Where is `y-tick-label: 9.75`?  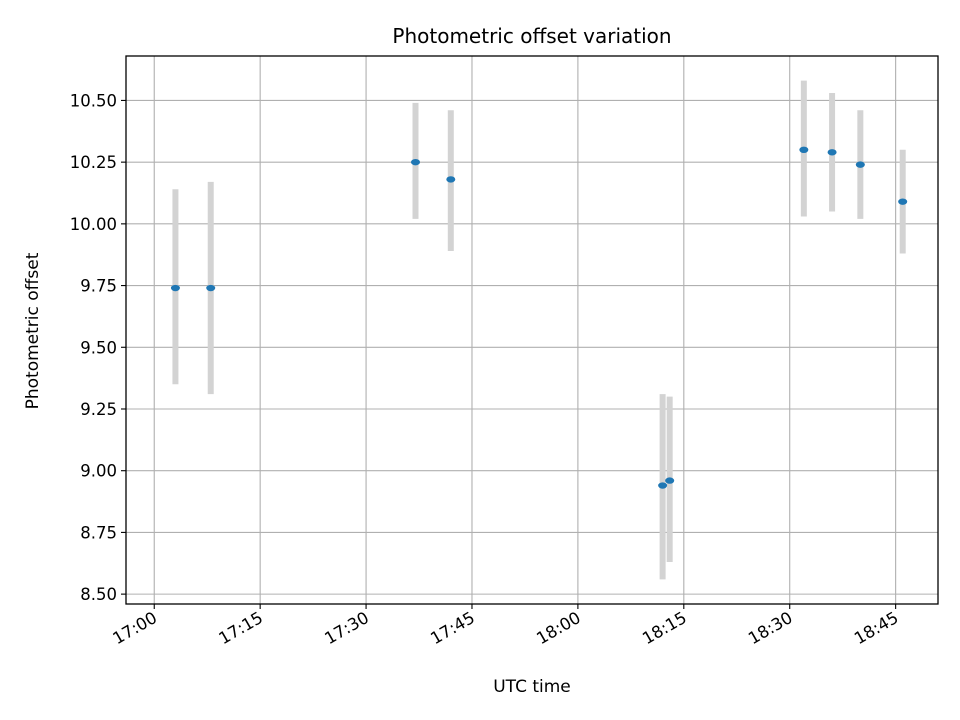 y-tick-label: 9.75 is located at coordinates (98, 286).